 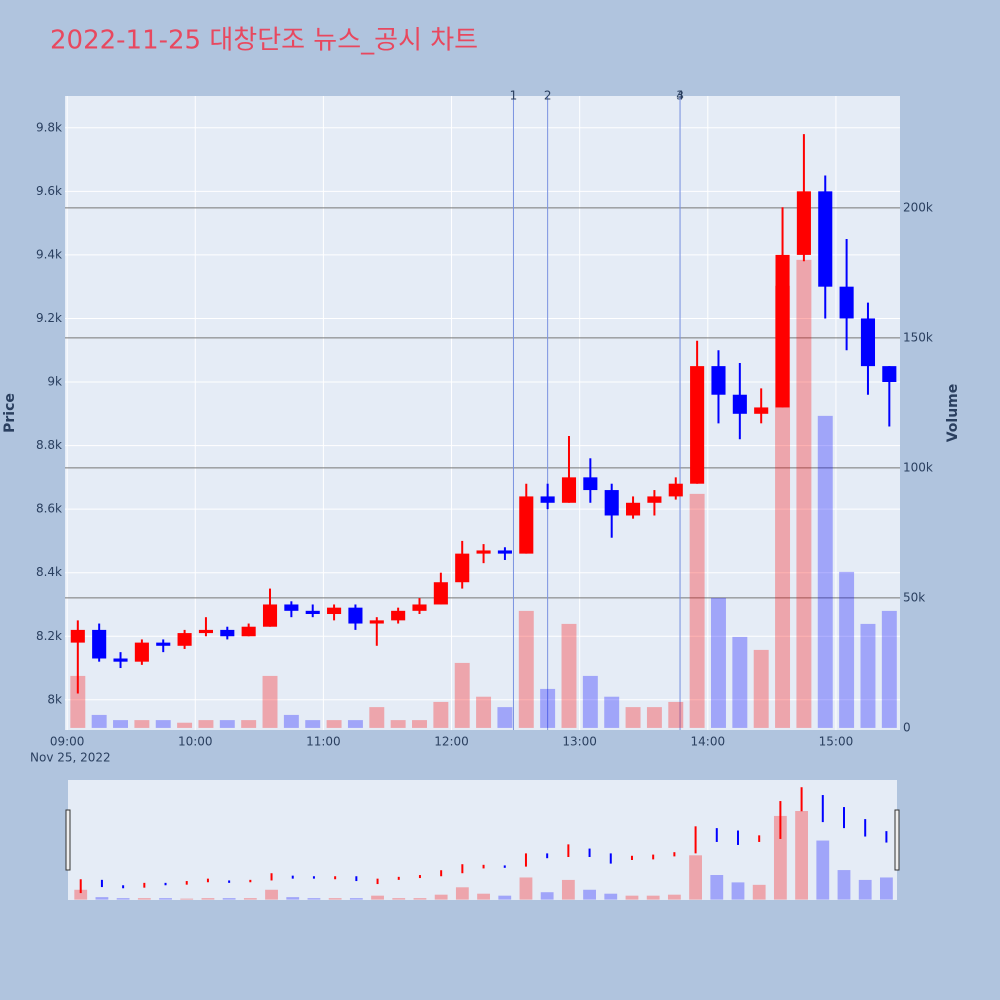 I want to click on x-tick-label: 09:00, so click(x=67, y=742).